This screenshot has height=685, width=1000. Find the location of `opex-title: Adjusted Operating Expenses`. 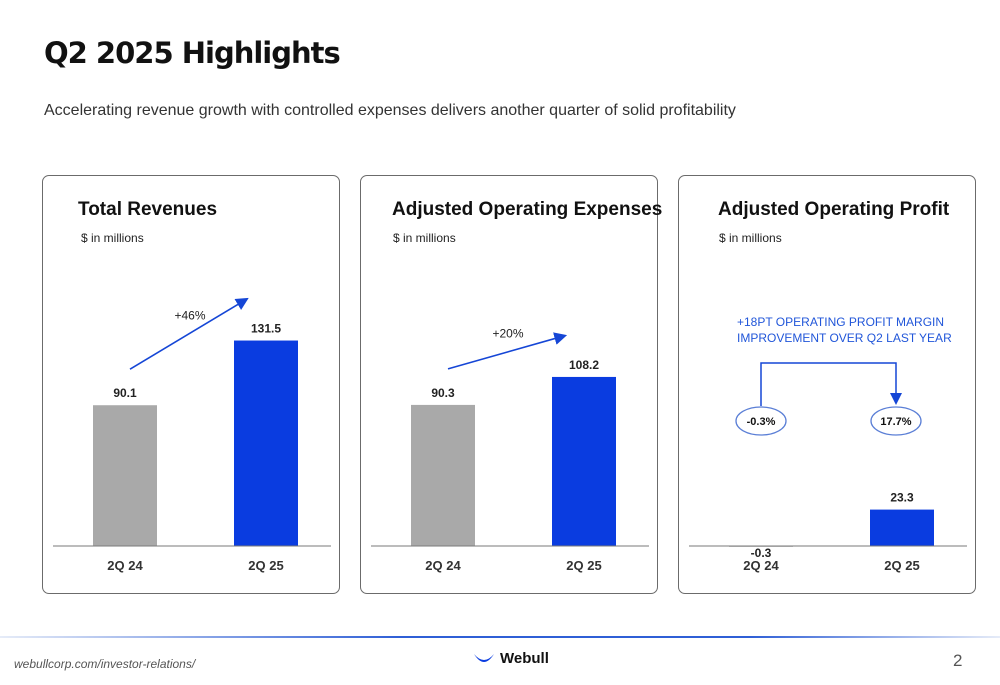

opex-title: Adjusted Operating Expenses is located at coordinates (527, 209).